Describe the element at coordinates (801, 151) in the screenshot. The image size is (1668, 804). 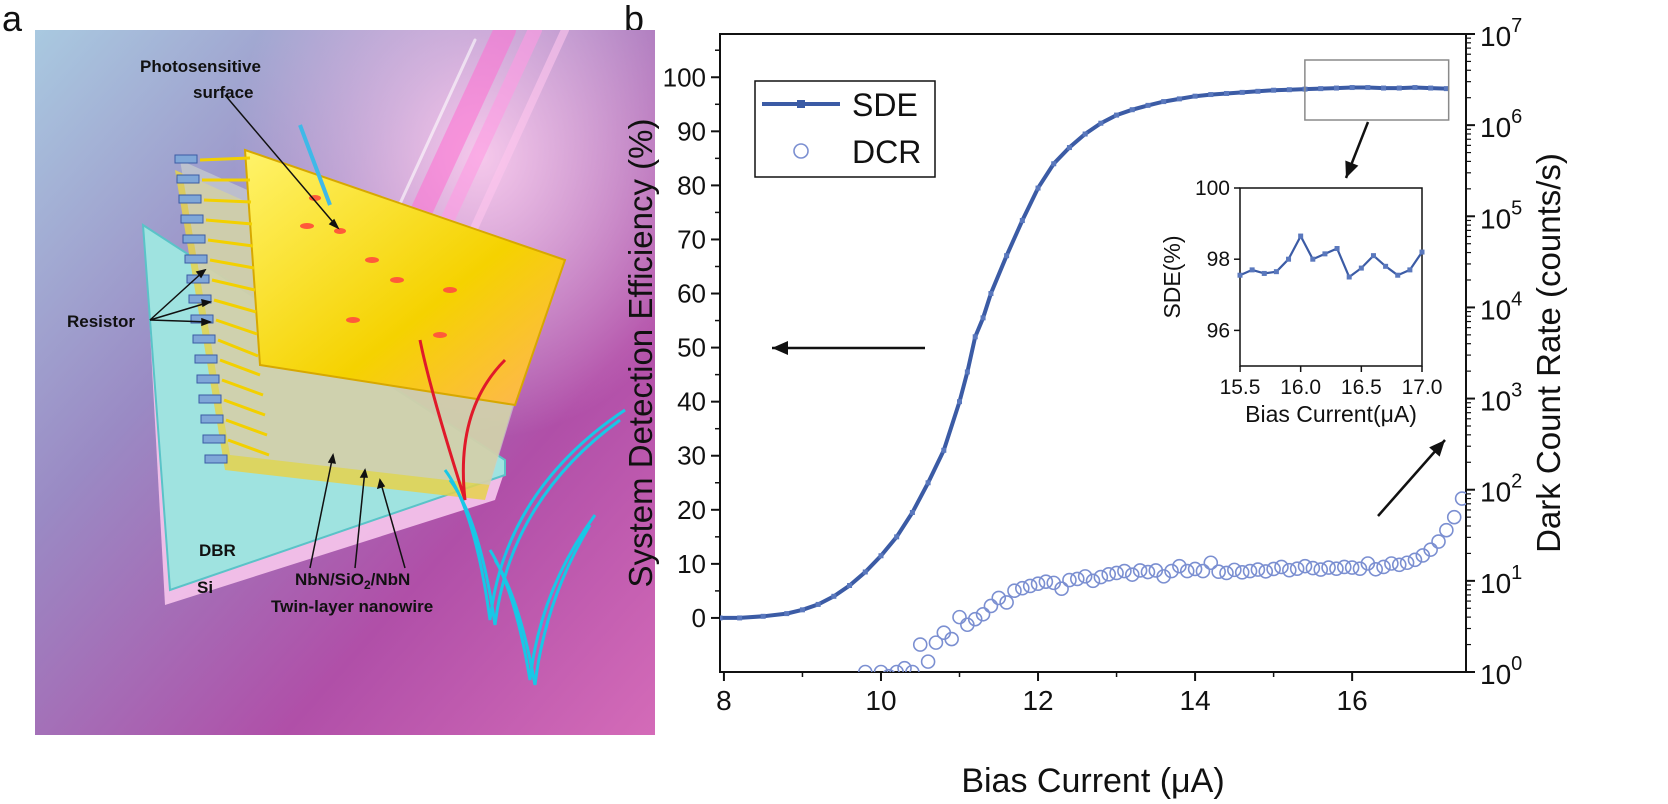
I see `legend-dcr-swatch` at that location.